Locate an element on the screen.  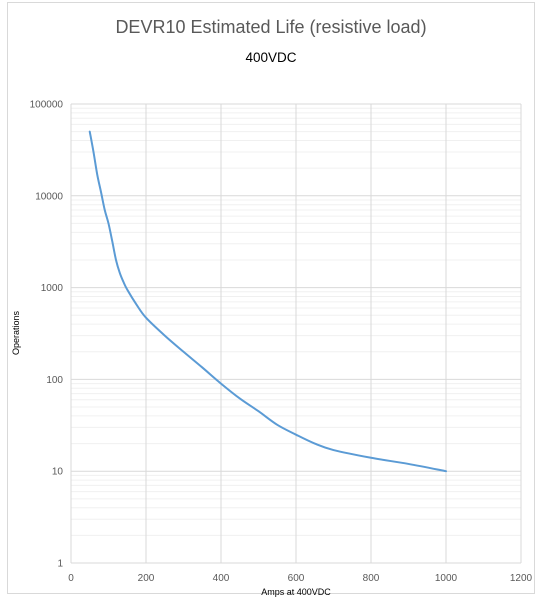
x-tick-label: 1000 is located at coordinates (446, 578).